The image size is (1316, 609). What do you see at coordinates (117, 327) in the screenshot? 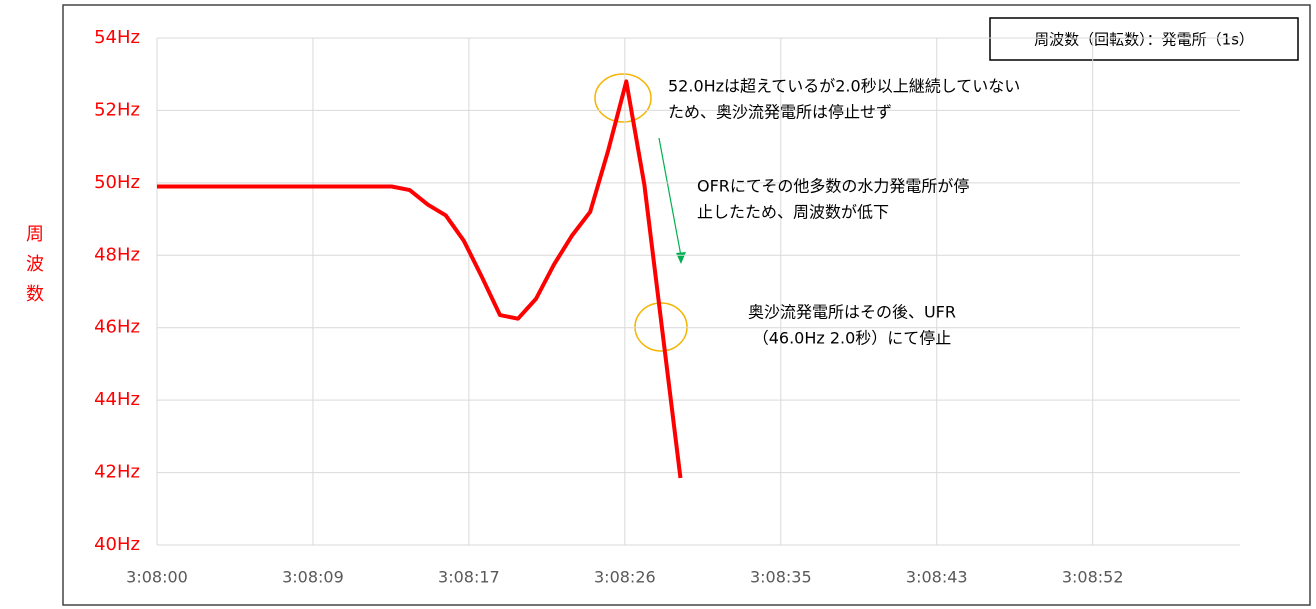
I see `y-tick-label: 46Hz` at bounding box center [117, 327].